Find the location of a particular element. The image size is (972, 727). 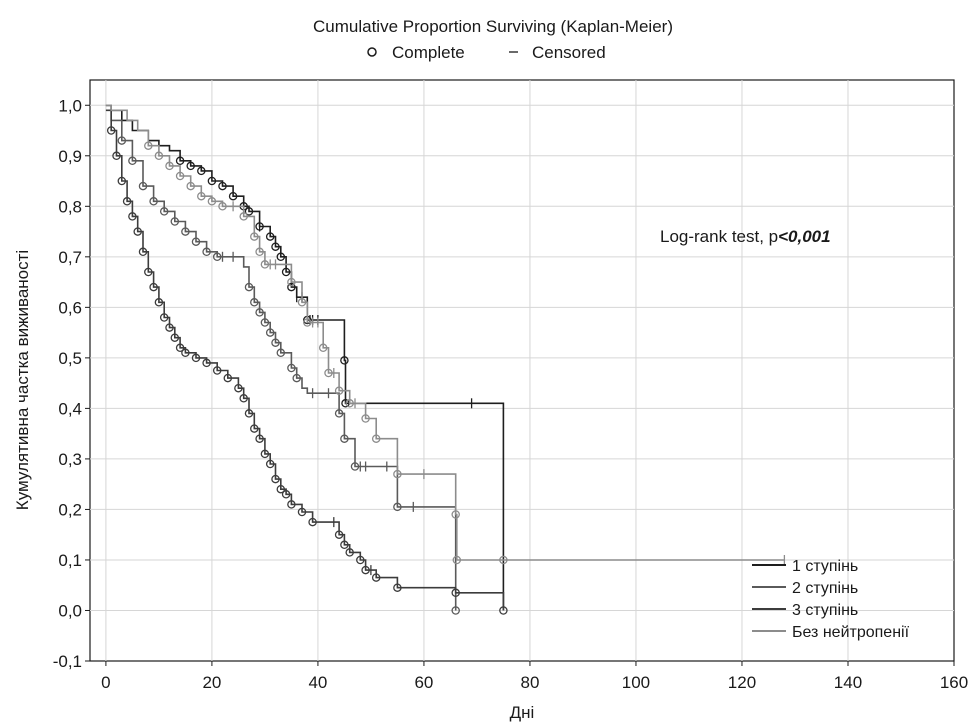

legend-label: 1 ступінь is located at coordinates (825, 566).